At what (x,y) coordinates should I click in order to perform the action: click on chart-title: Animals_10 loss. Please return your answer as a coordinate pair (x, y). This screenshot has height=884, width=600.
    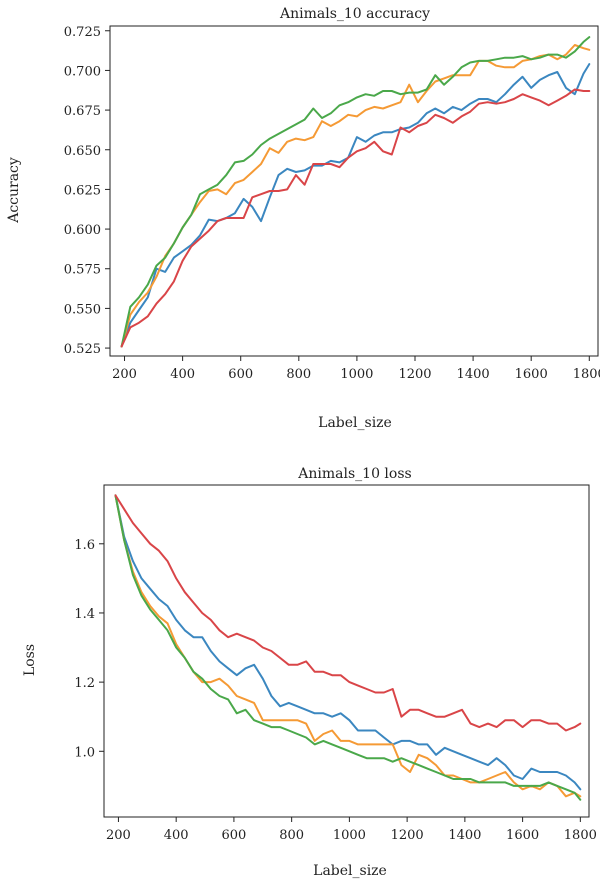
    Looking at the image, I should click on (354, 474).